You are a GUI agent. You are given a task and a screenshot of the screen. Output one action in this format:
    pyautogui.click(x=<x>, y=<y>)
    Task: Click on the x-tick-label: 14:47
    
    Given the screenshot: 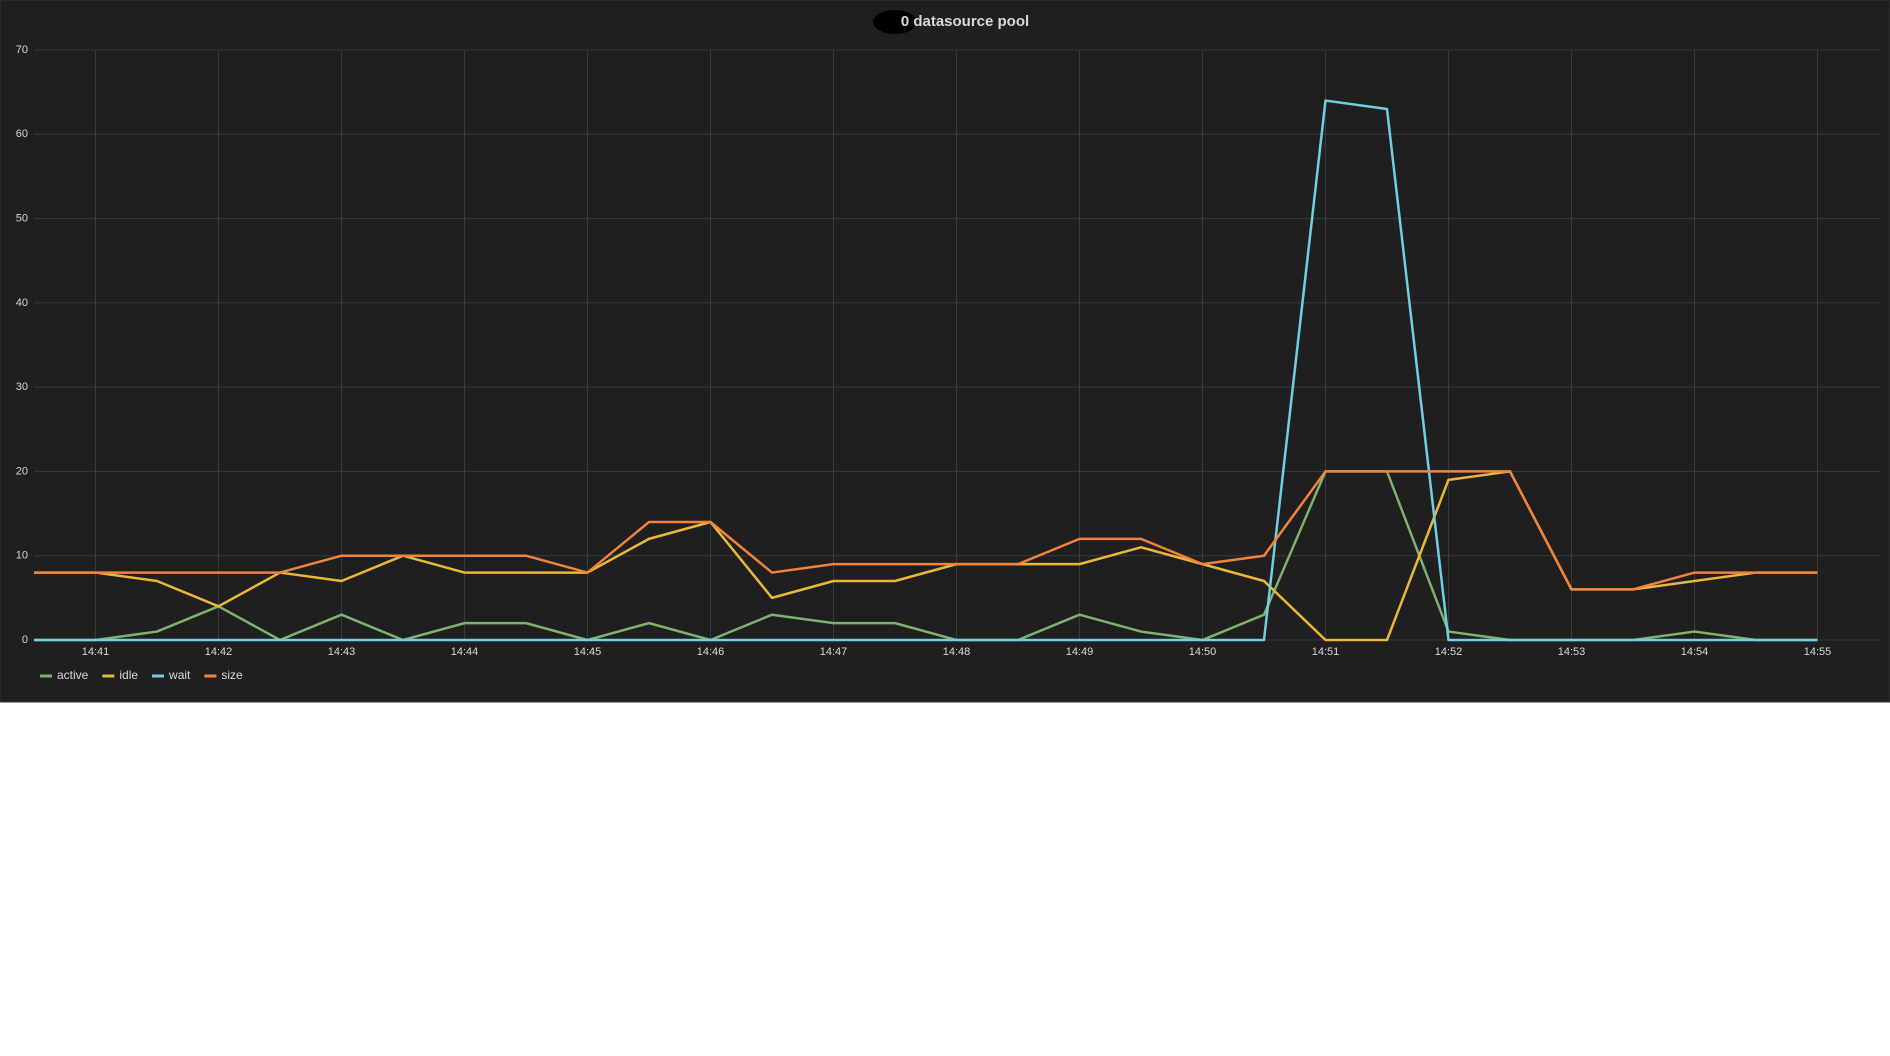 What is the action you would take?
    pyautogui.click(x=834, y=652)
    